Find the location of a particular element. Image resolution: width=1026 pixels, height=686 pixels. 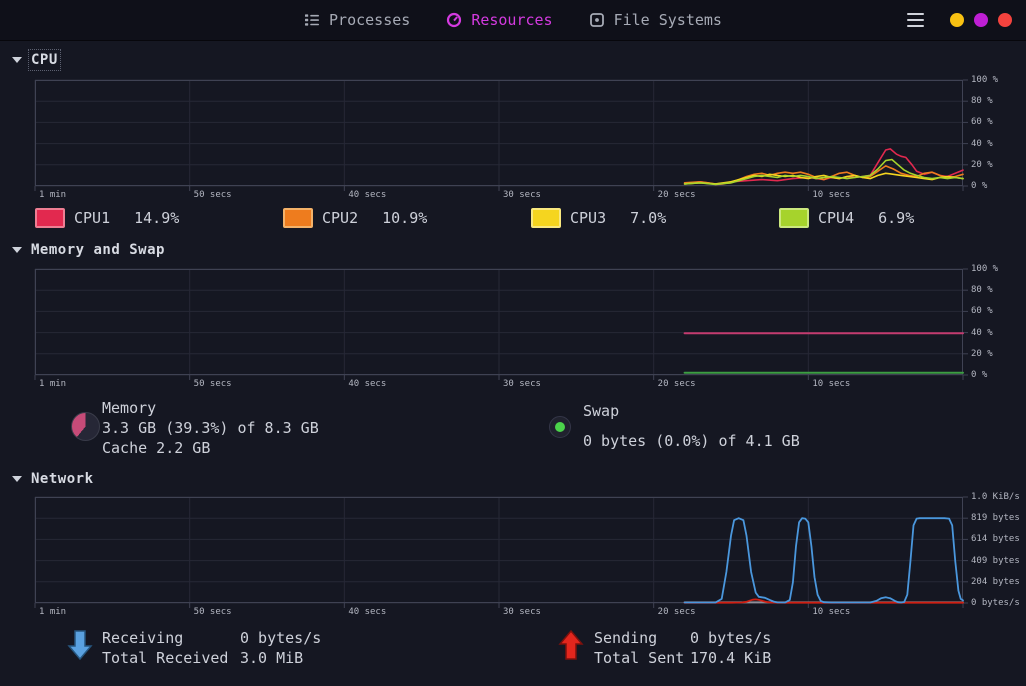

y-axis-label: 819 bytes is located at coordinates (995, 518).